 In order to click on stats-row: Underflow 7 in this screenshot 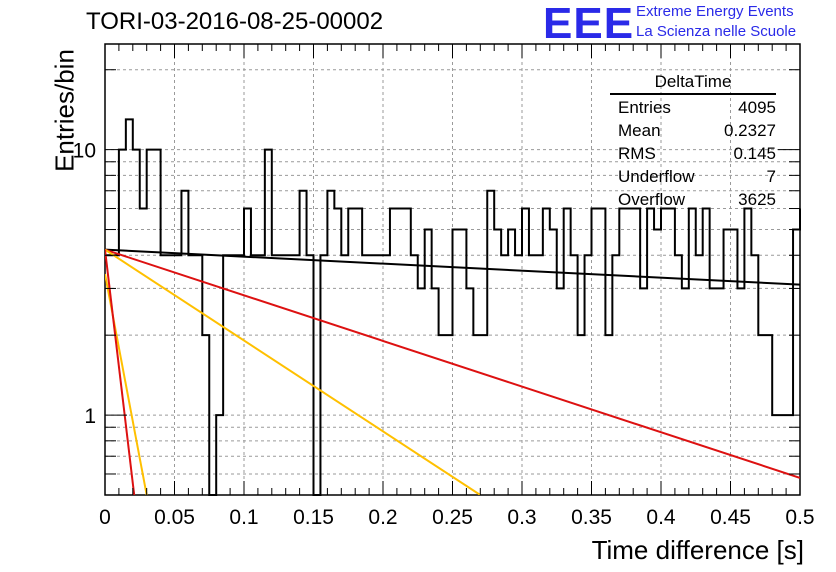, I will do `click(693, 176)`.